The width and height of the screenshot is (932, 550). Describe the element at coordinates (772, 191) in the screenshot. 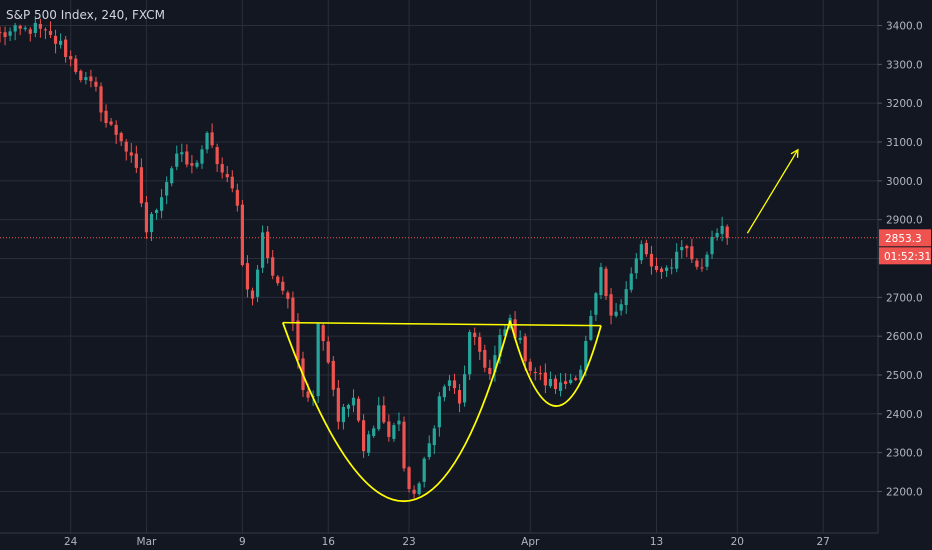

I see `projection-arrow-line` at that location.